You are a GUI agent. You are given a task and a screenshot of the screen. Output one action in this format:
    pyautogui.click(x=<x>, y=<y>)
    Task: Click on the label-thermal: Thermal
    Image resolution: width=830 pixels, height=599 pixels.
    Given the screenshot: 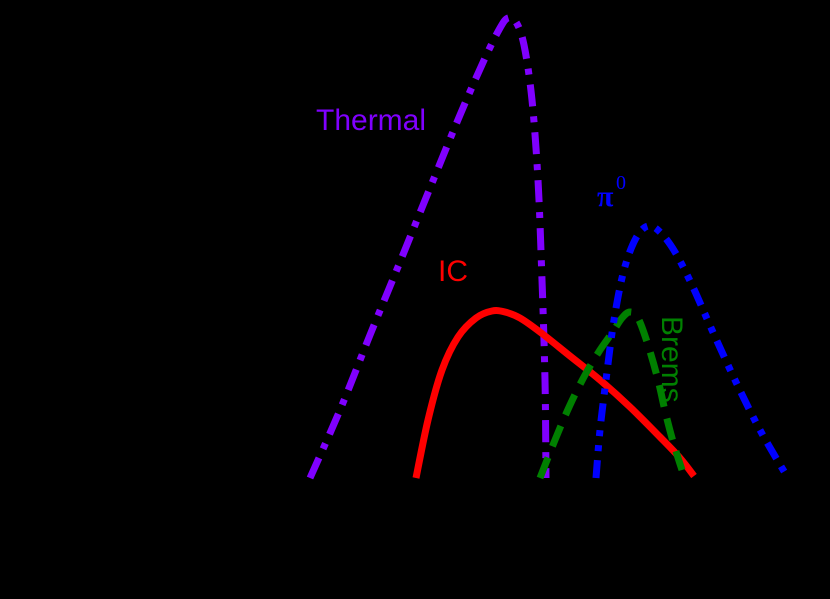 What is the action you would take?
    pyautogui.click(x=371, y=120)
    